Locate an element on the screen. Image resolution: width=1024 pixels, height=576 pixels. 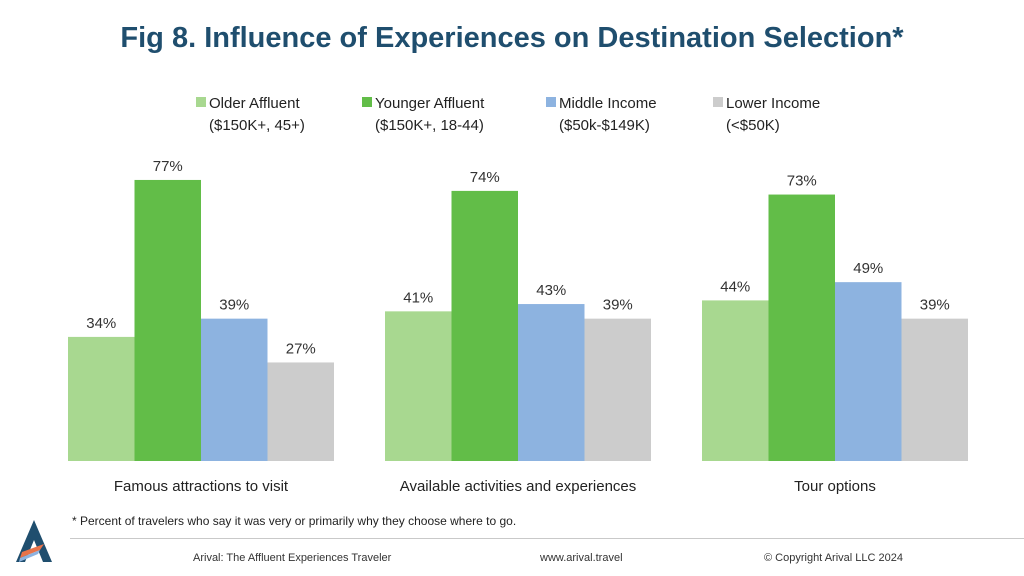
footer-divider is located at coordinates (547, 538).